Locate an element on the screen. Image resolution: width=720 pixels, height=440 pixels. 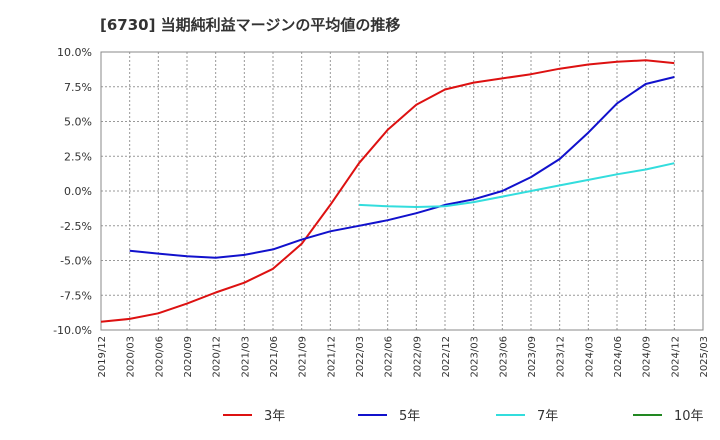
x-tick-label: 2022/03 is located at coordinates (360, 357).